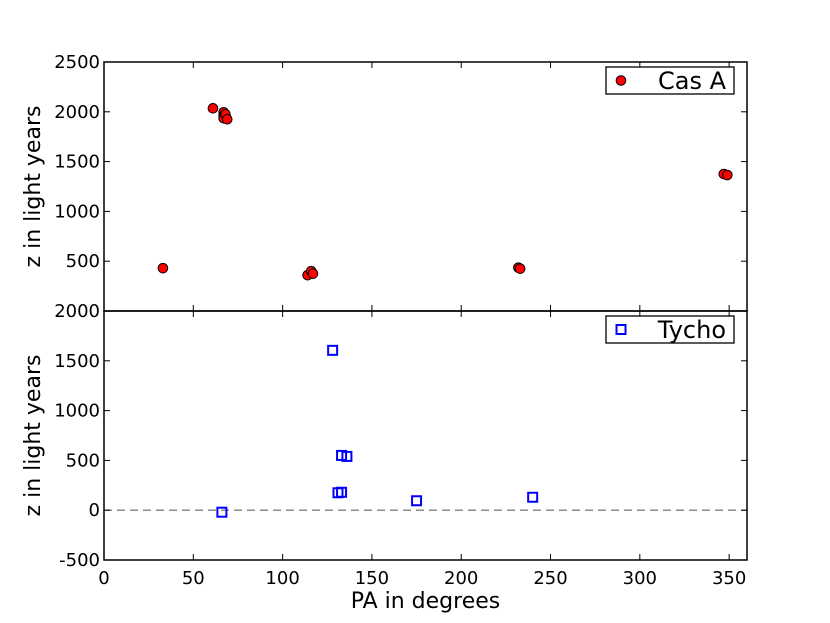 This screenshot has width=830, height=623. I want to click on legend-marker-circle, so click(621, 80).